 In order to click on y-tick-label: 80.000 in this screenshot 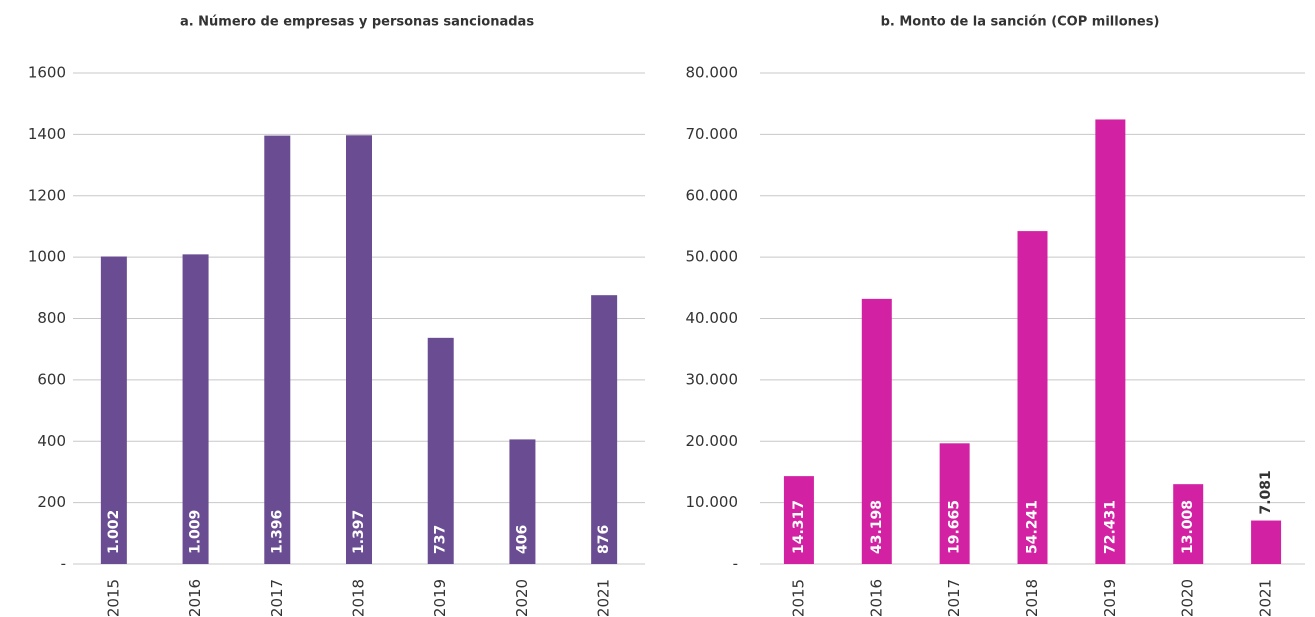, I will do `click(712, 73)`.